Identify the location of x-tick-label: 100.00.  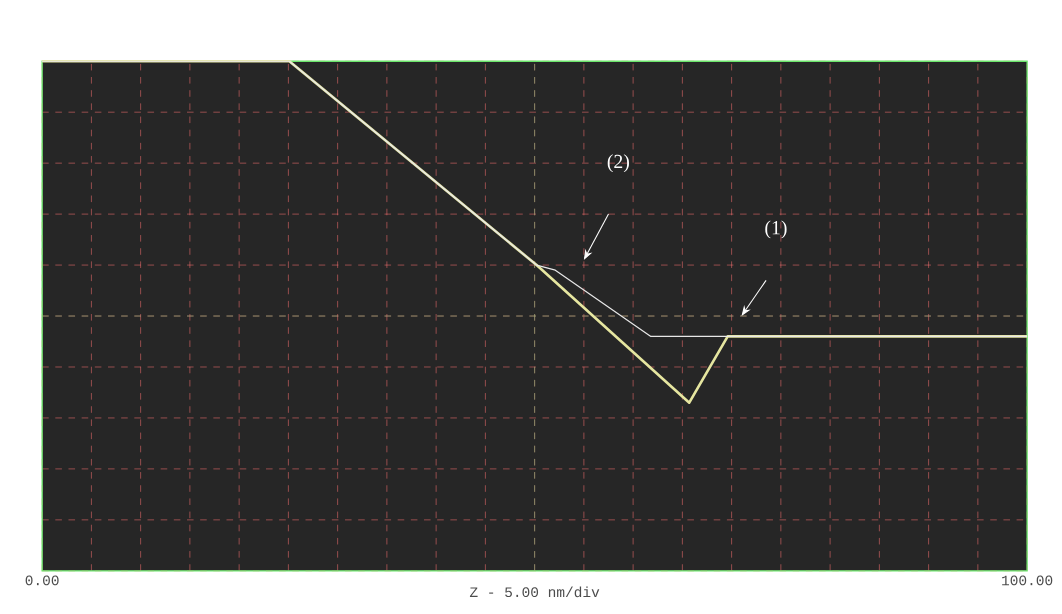
(1027, 580).